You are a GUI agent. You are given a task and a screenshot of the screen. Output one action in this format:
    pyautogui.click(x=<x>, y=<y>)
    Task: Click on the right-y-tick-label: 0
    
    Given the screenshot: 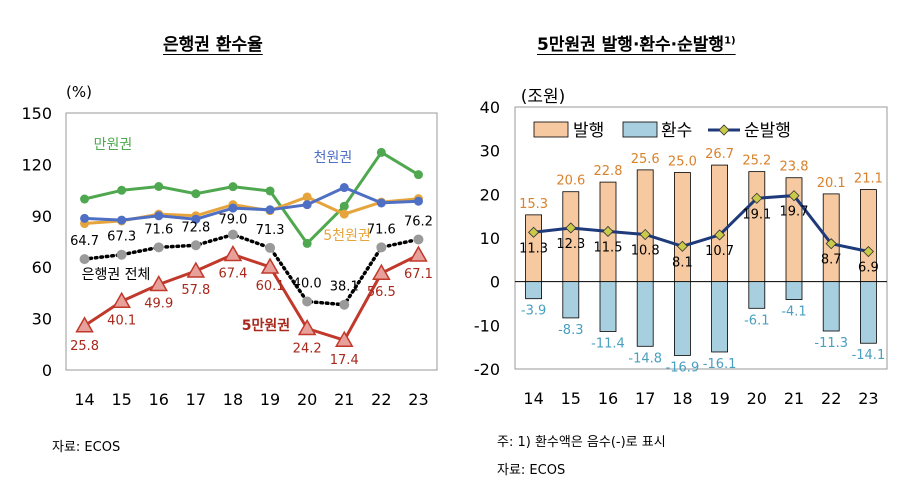 What is the action you would take?
    pyautogui.click(x=495, y=282)
    